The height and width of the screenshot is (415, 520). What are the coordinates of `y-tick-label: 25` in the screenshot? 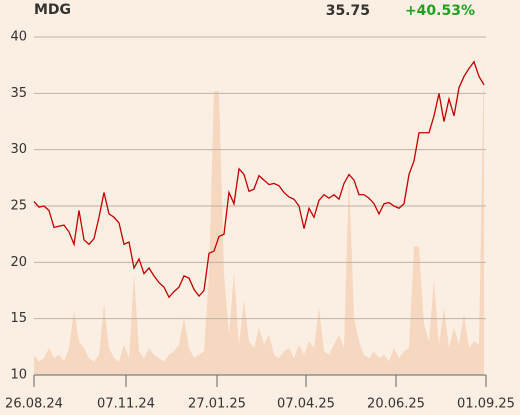 It's located at (18, 206).